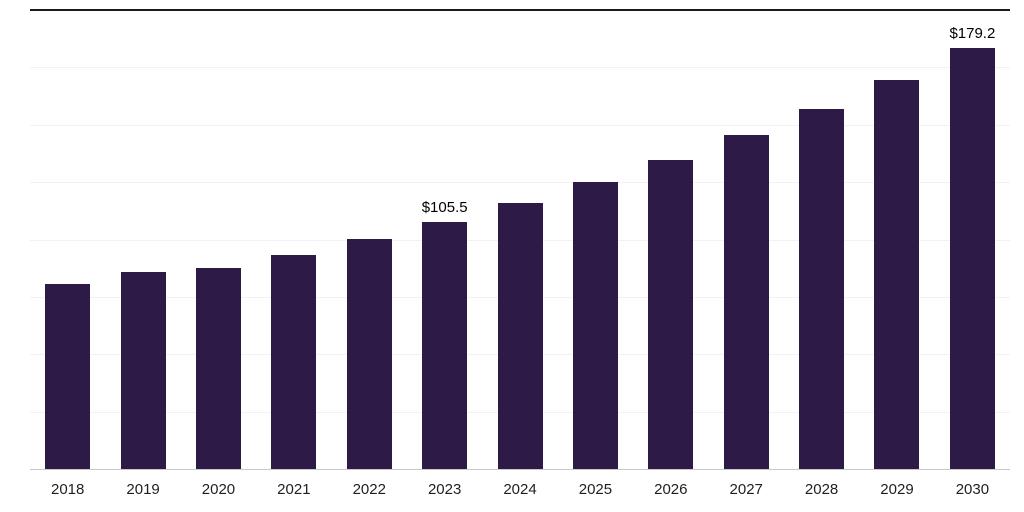 The image size is (1024, 512). What do you see at coordinates (520, 336) in the screenshot?
I see `bar-2024` at bounding box center [520, 336].